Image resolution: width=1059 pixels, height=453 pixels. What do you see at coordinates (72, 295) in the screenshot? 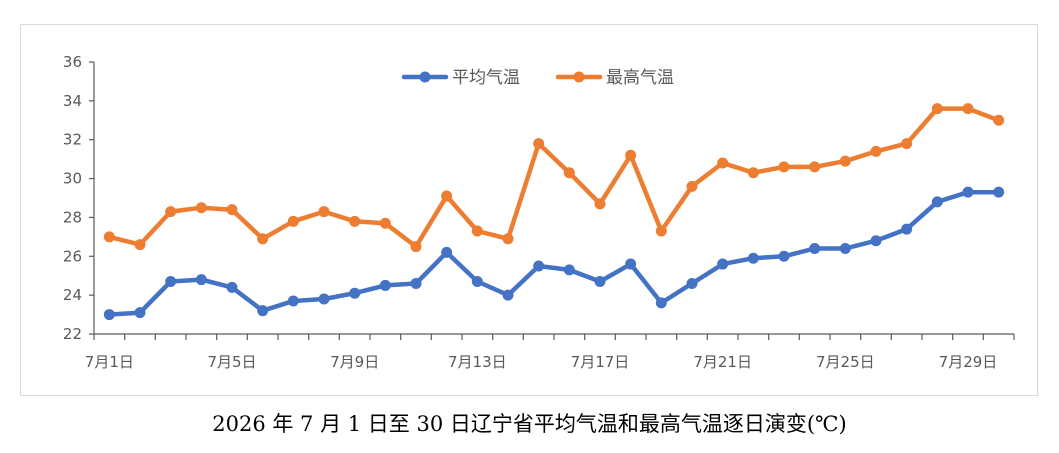
I see `y-tick-label: 24` at bounding box center [72, 295].